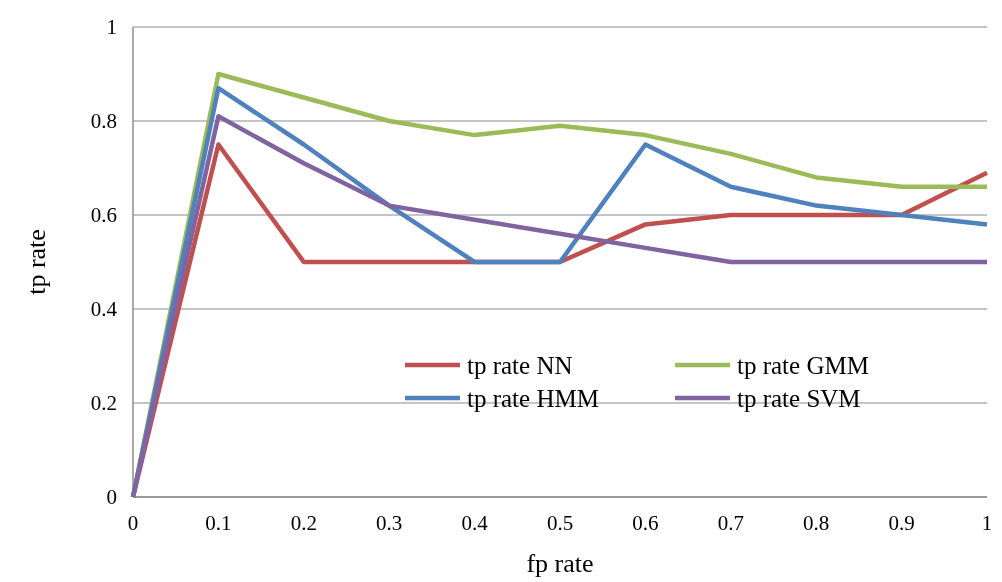  Describe the element at coordinates (560, 523) in the screenshot. I see `x-tick-label: 0.5` at that location.